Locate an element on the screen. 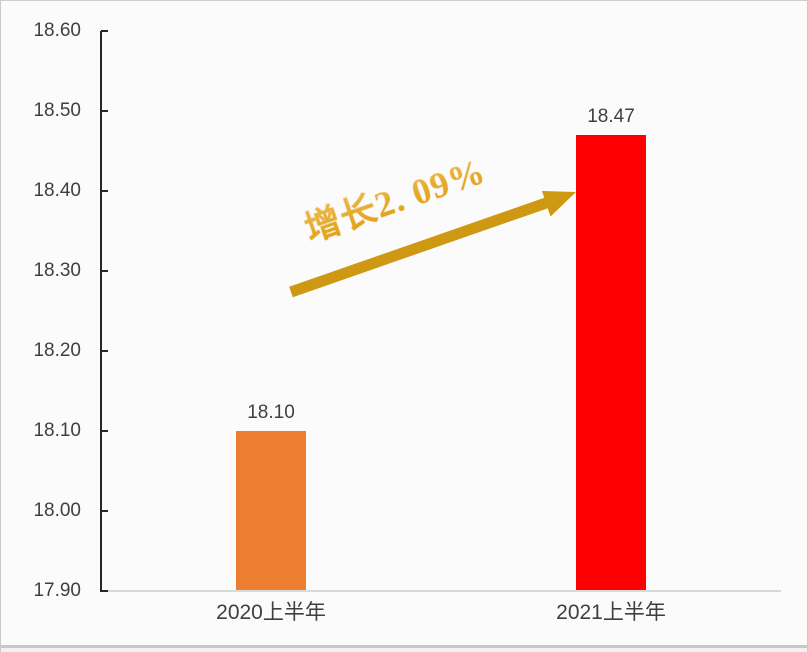  bottom-border-line is located at coordinates (404, 646).